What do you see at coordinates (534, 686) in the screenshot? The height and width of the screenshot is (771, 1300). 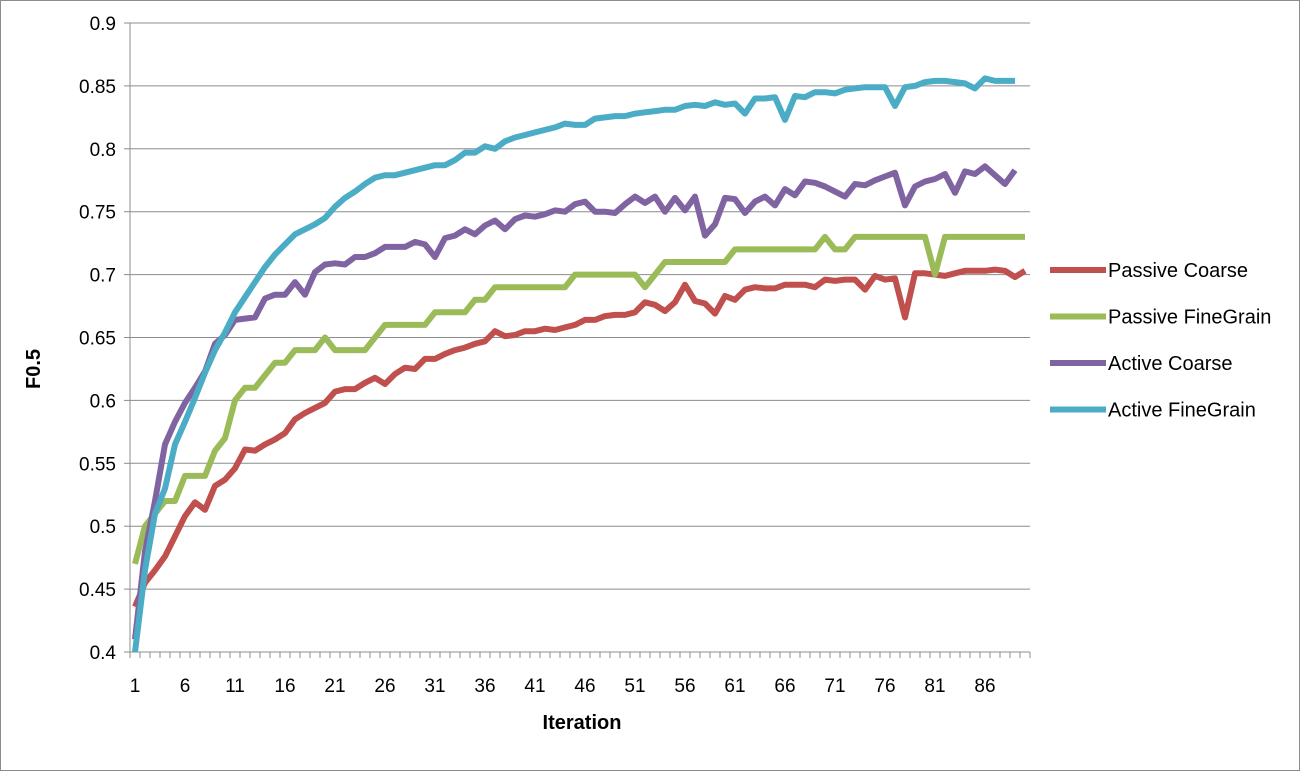 I see `x-tick-label: 41` at bounding box center [534, 686].